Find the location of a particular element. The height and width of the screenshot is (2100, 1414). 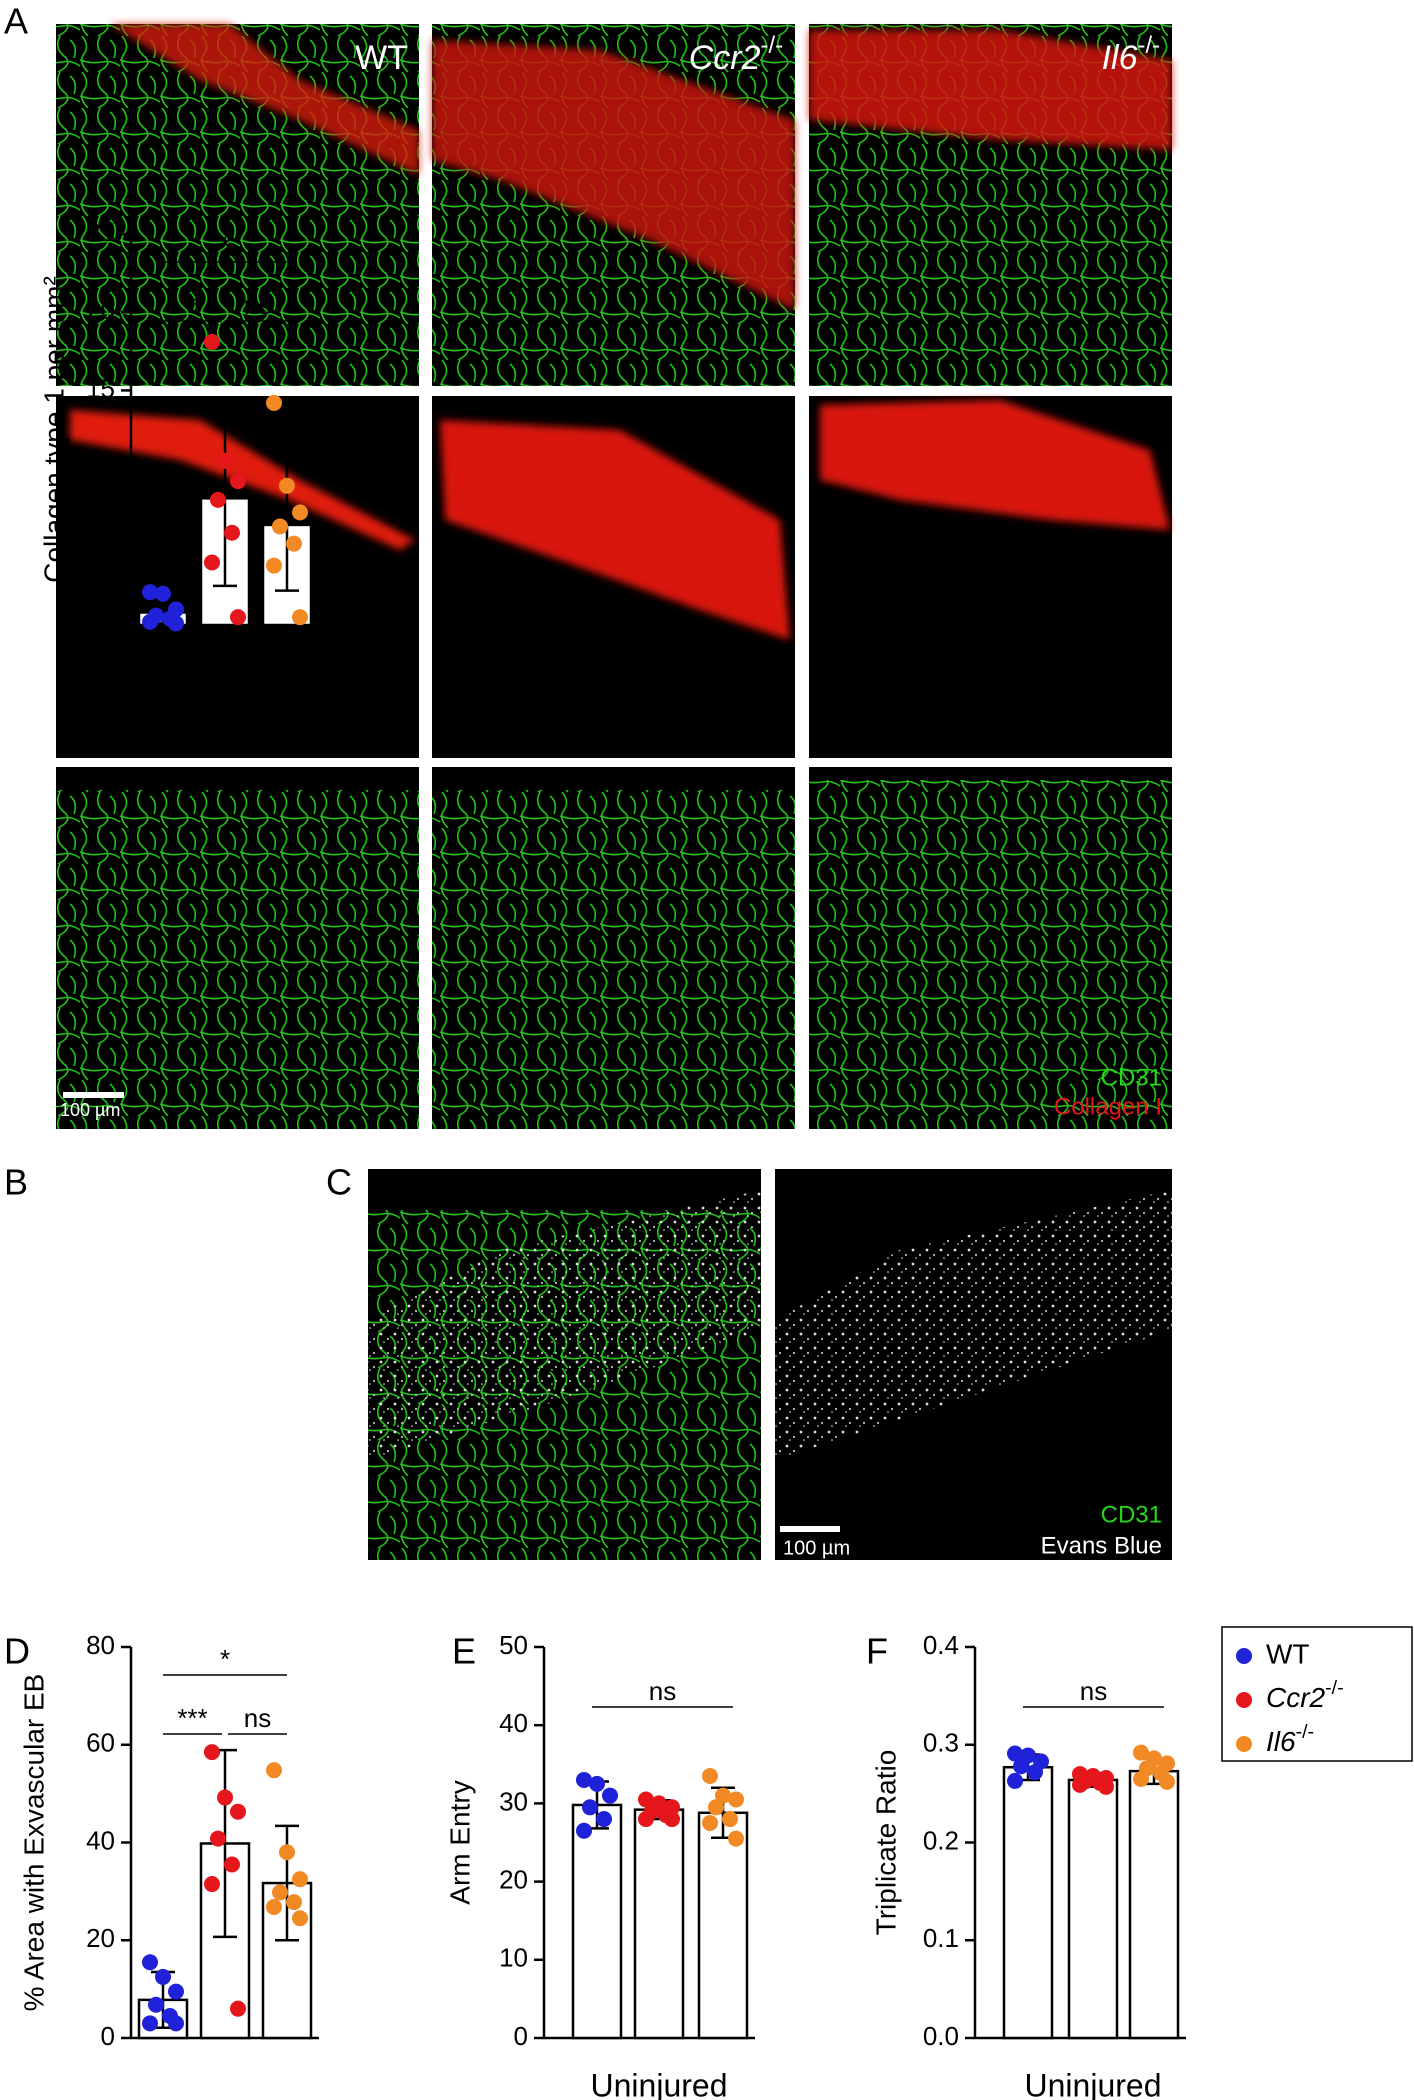

y-tick-label: 50 is located at coordinates (513, 1645).